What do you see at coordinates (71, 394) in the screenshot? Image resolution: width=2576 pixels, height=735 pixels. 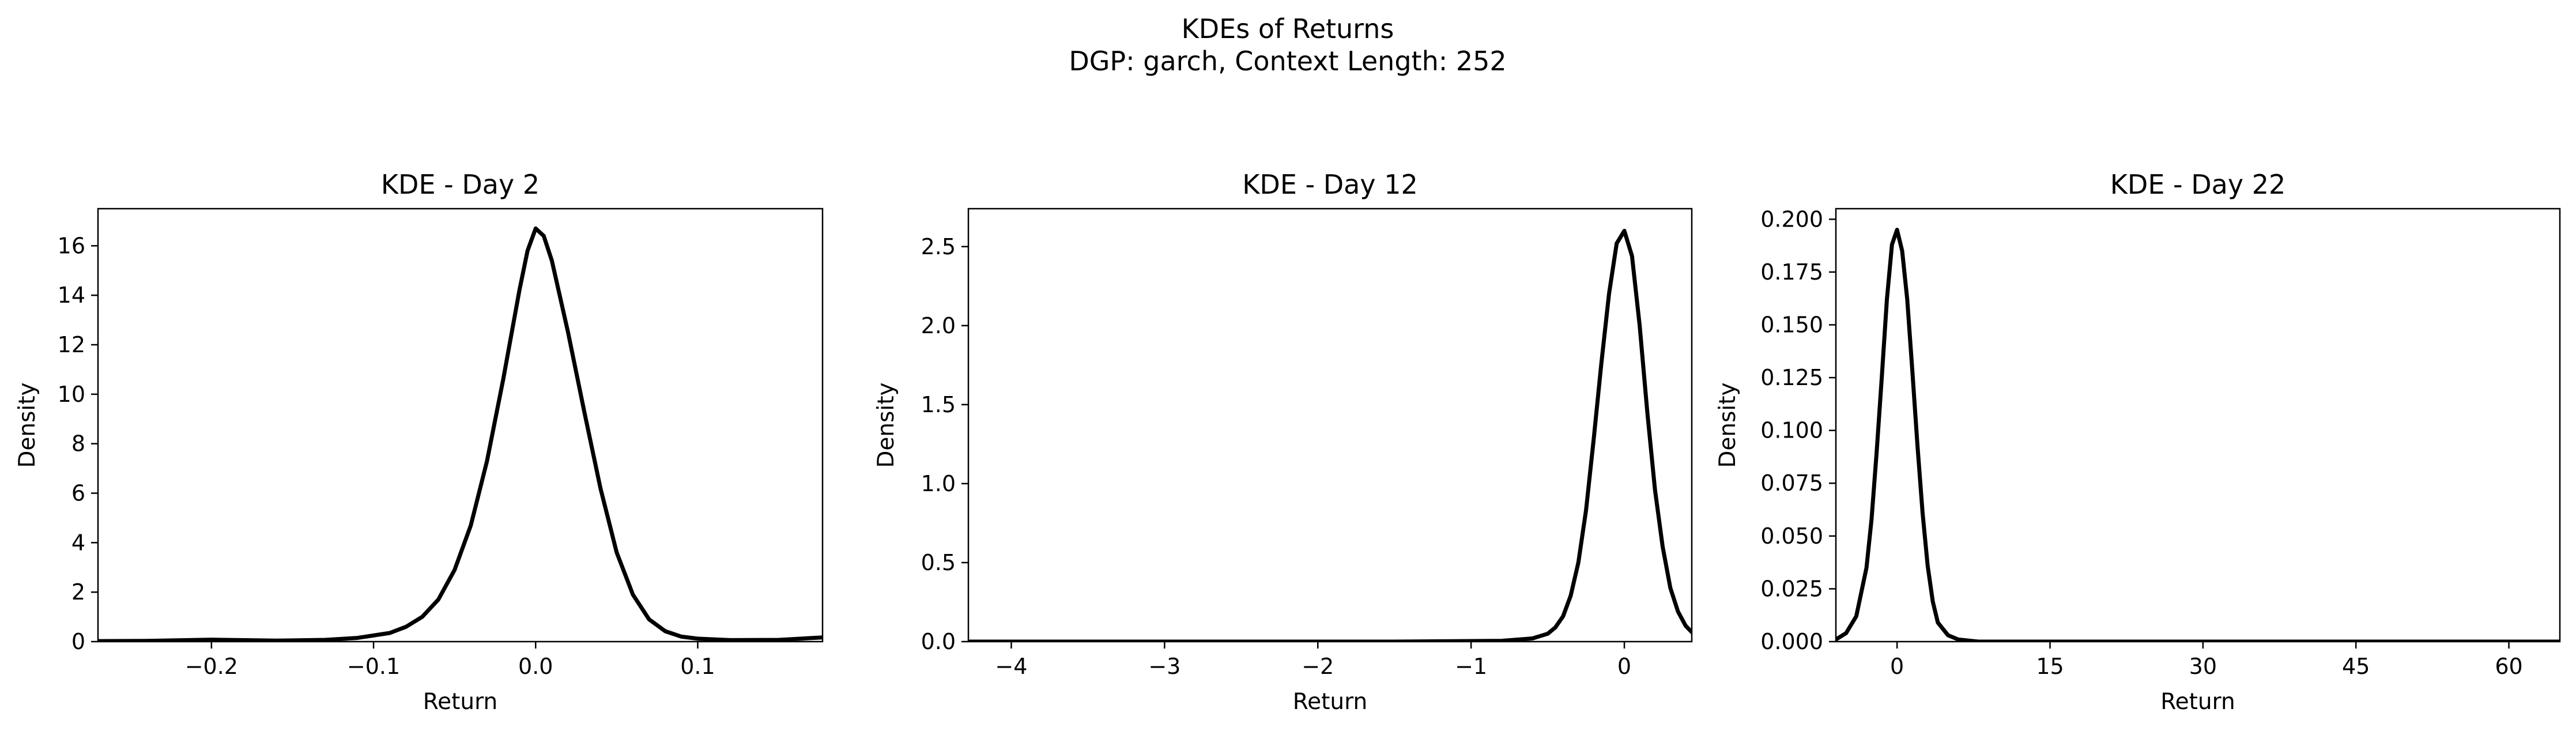 I see `y-tick-label: 10` at bounding box center [71, 394].